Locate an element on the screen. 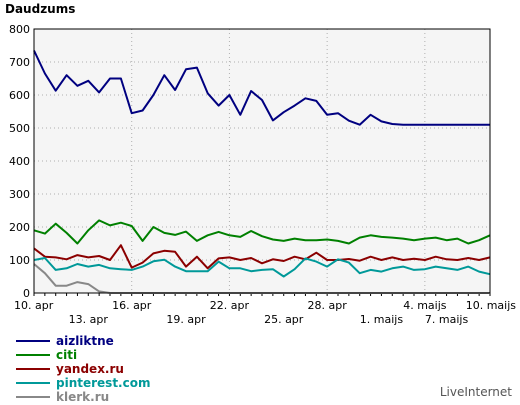 This screenshot has height=405, width=520. legend-label: yandex.ru is located at coordinates (90, 369).